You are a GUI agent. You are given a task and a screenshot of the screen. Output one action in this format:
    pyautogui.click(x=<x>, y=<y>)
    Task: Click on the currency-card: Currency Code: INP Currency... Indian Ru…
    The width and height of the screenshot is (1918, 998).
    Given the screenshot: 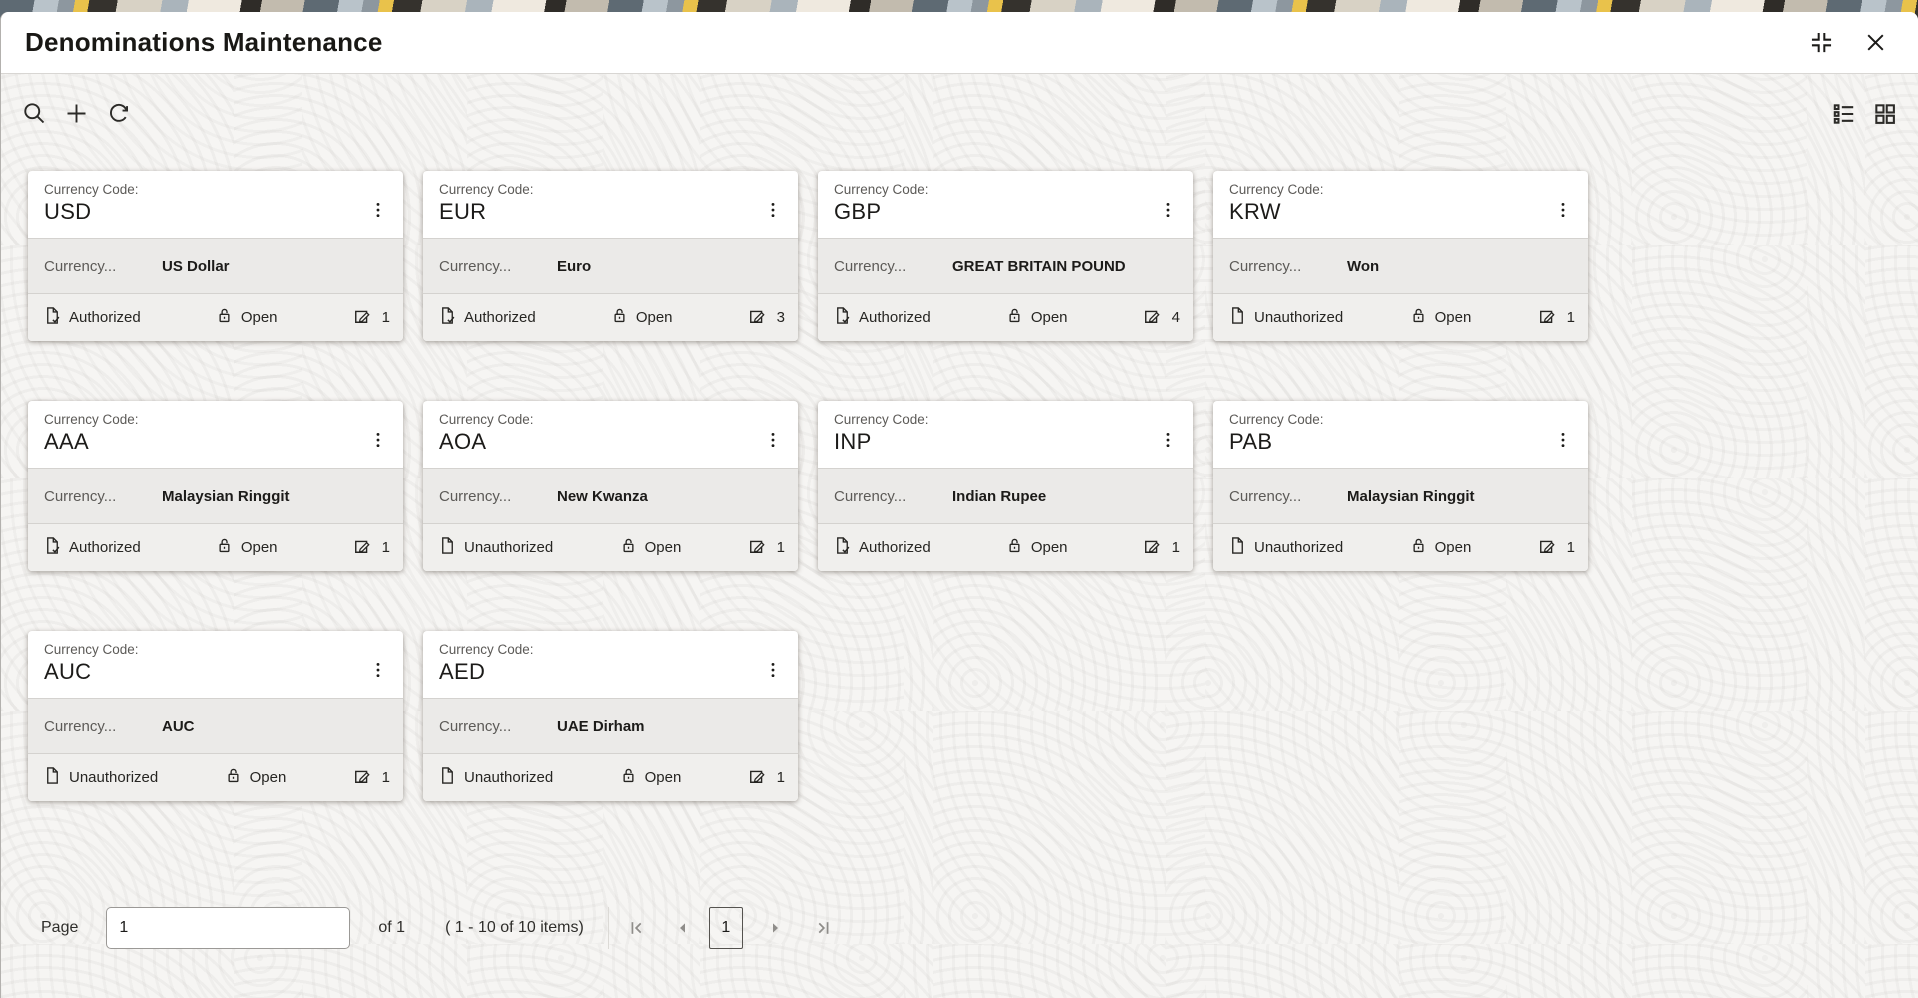 What is the action you would take?
    pyautogui.click(x=1005, y=486)
    